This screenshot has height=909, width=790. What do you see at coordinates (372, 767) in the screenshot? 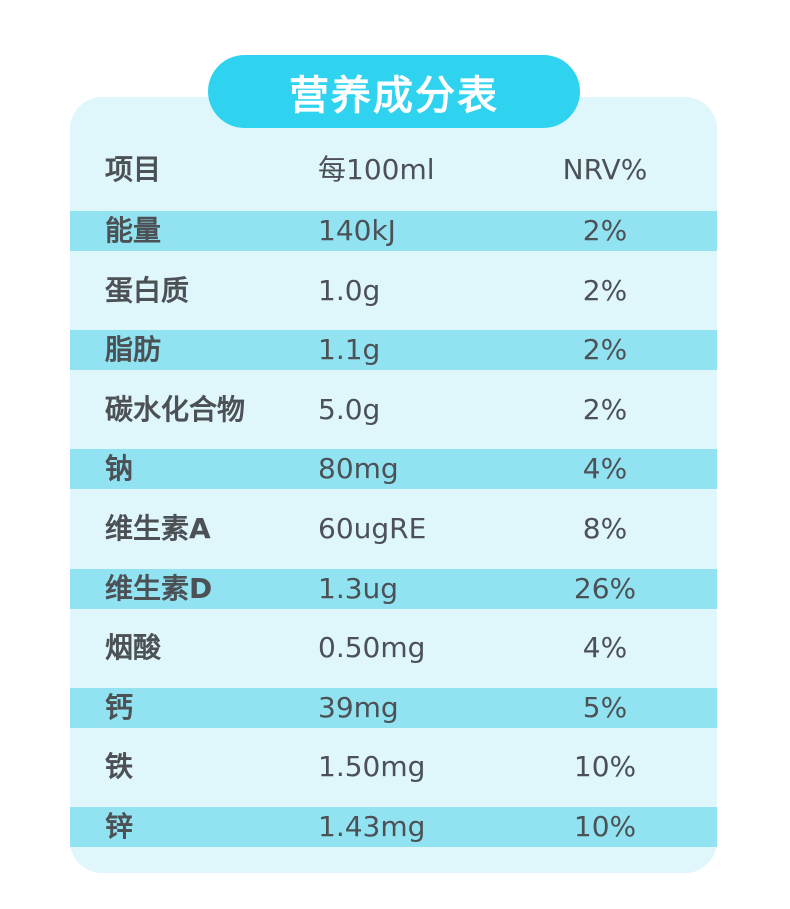
I see `per-100ml-value: 1.50mg` at bounding box center [372, 767].